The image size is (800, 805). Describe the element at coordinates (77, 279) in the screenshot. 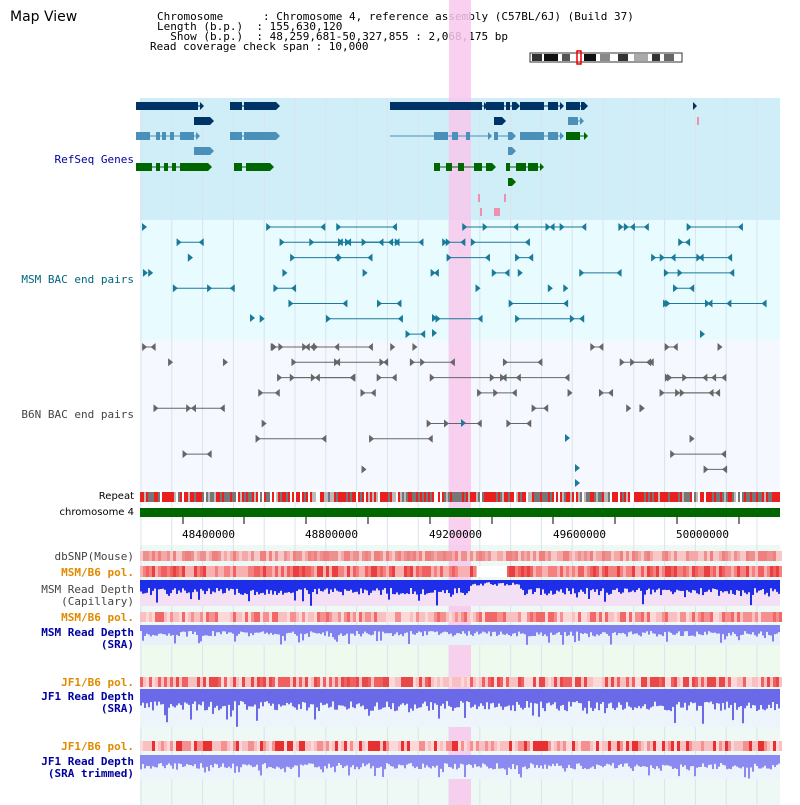

I see `msm-bac-label: MSM BAC end pairs` at that location.